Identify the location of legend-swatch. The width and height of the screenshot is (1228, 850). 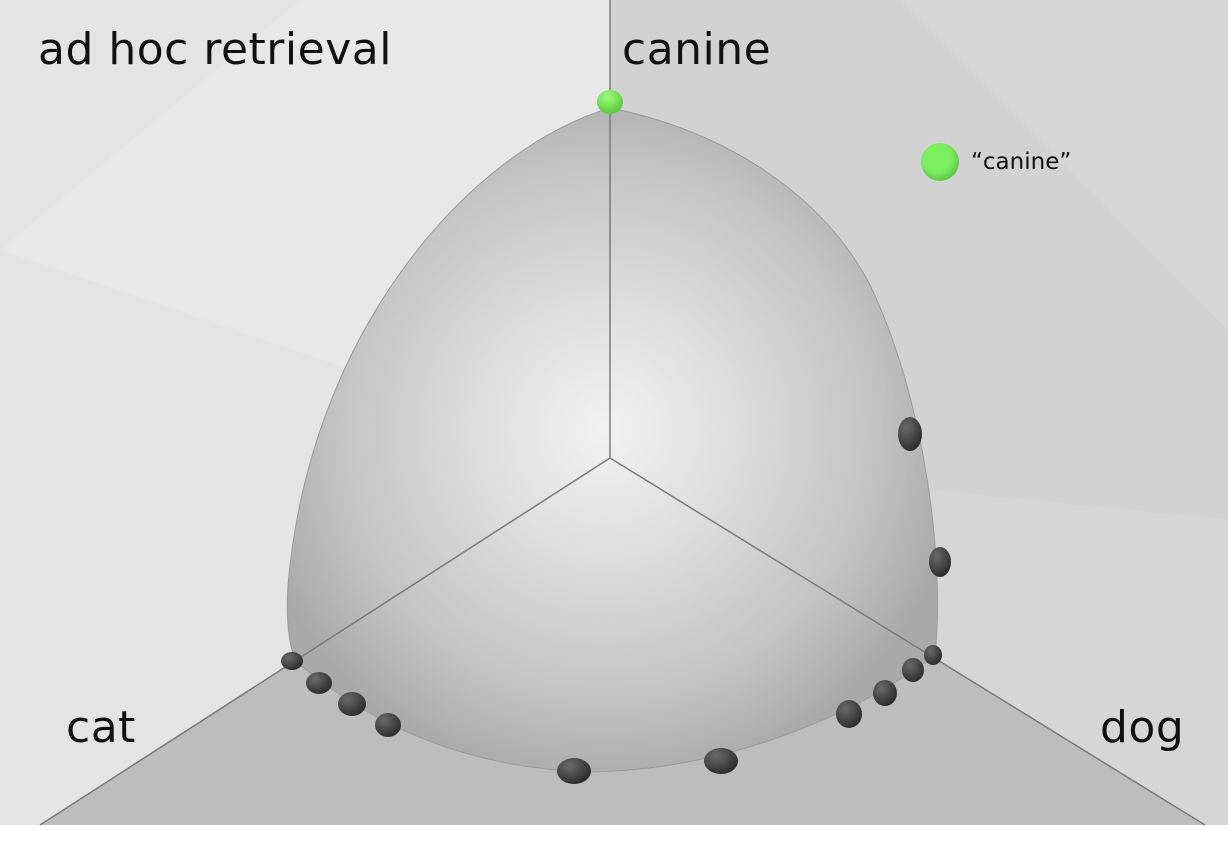
(940, 162).